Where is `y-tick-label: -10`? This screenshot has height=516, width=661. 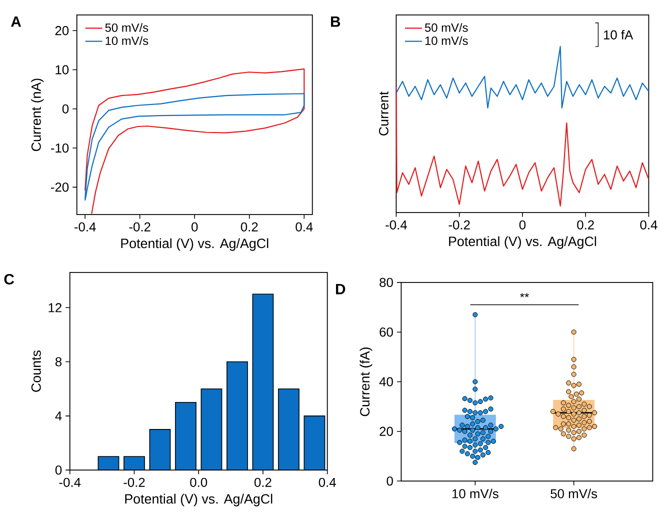 y-tick-label: -10 is located at coordinates (59, 148).